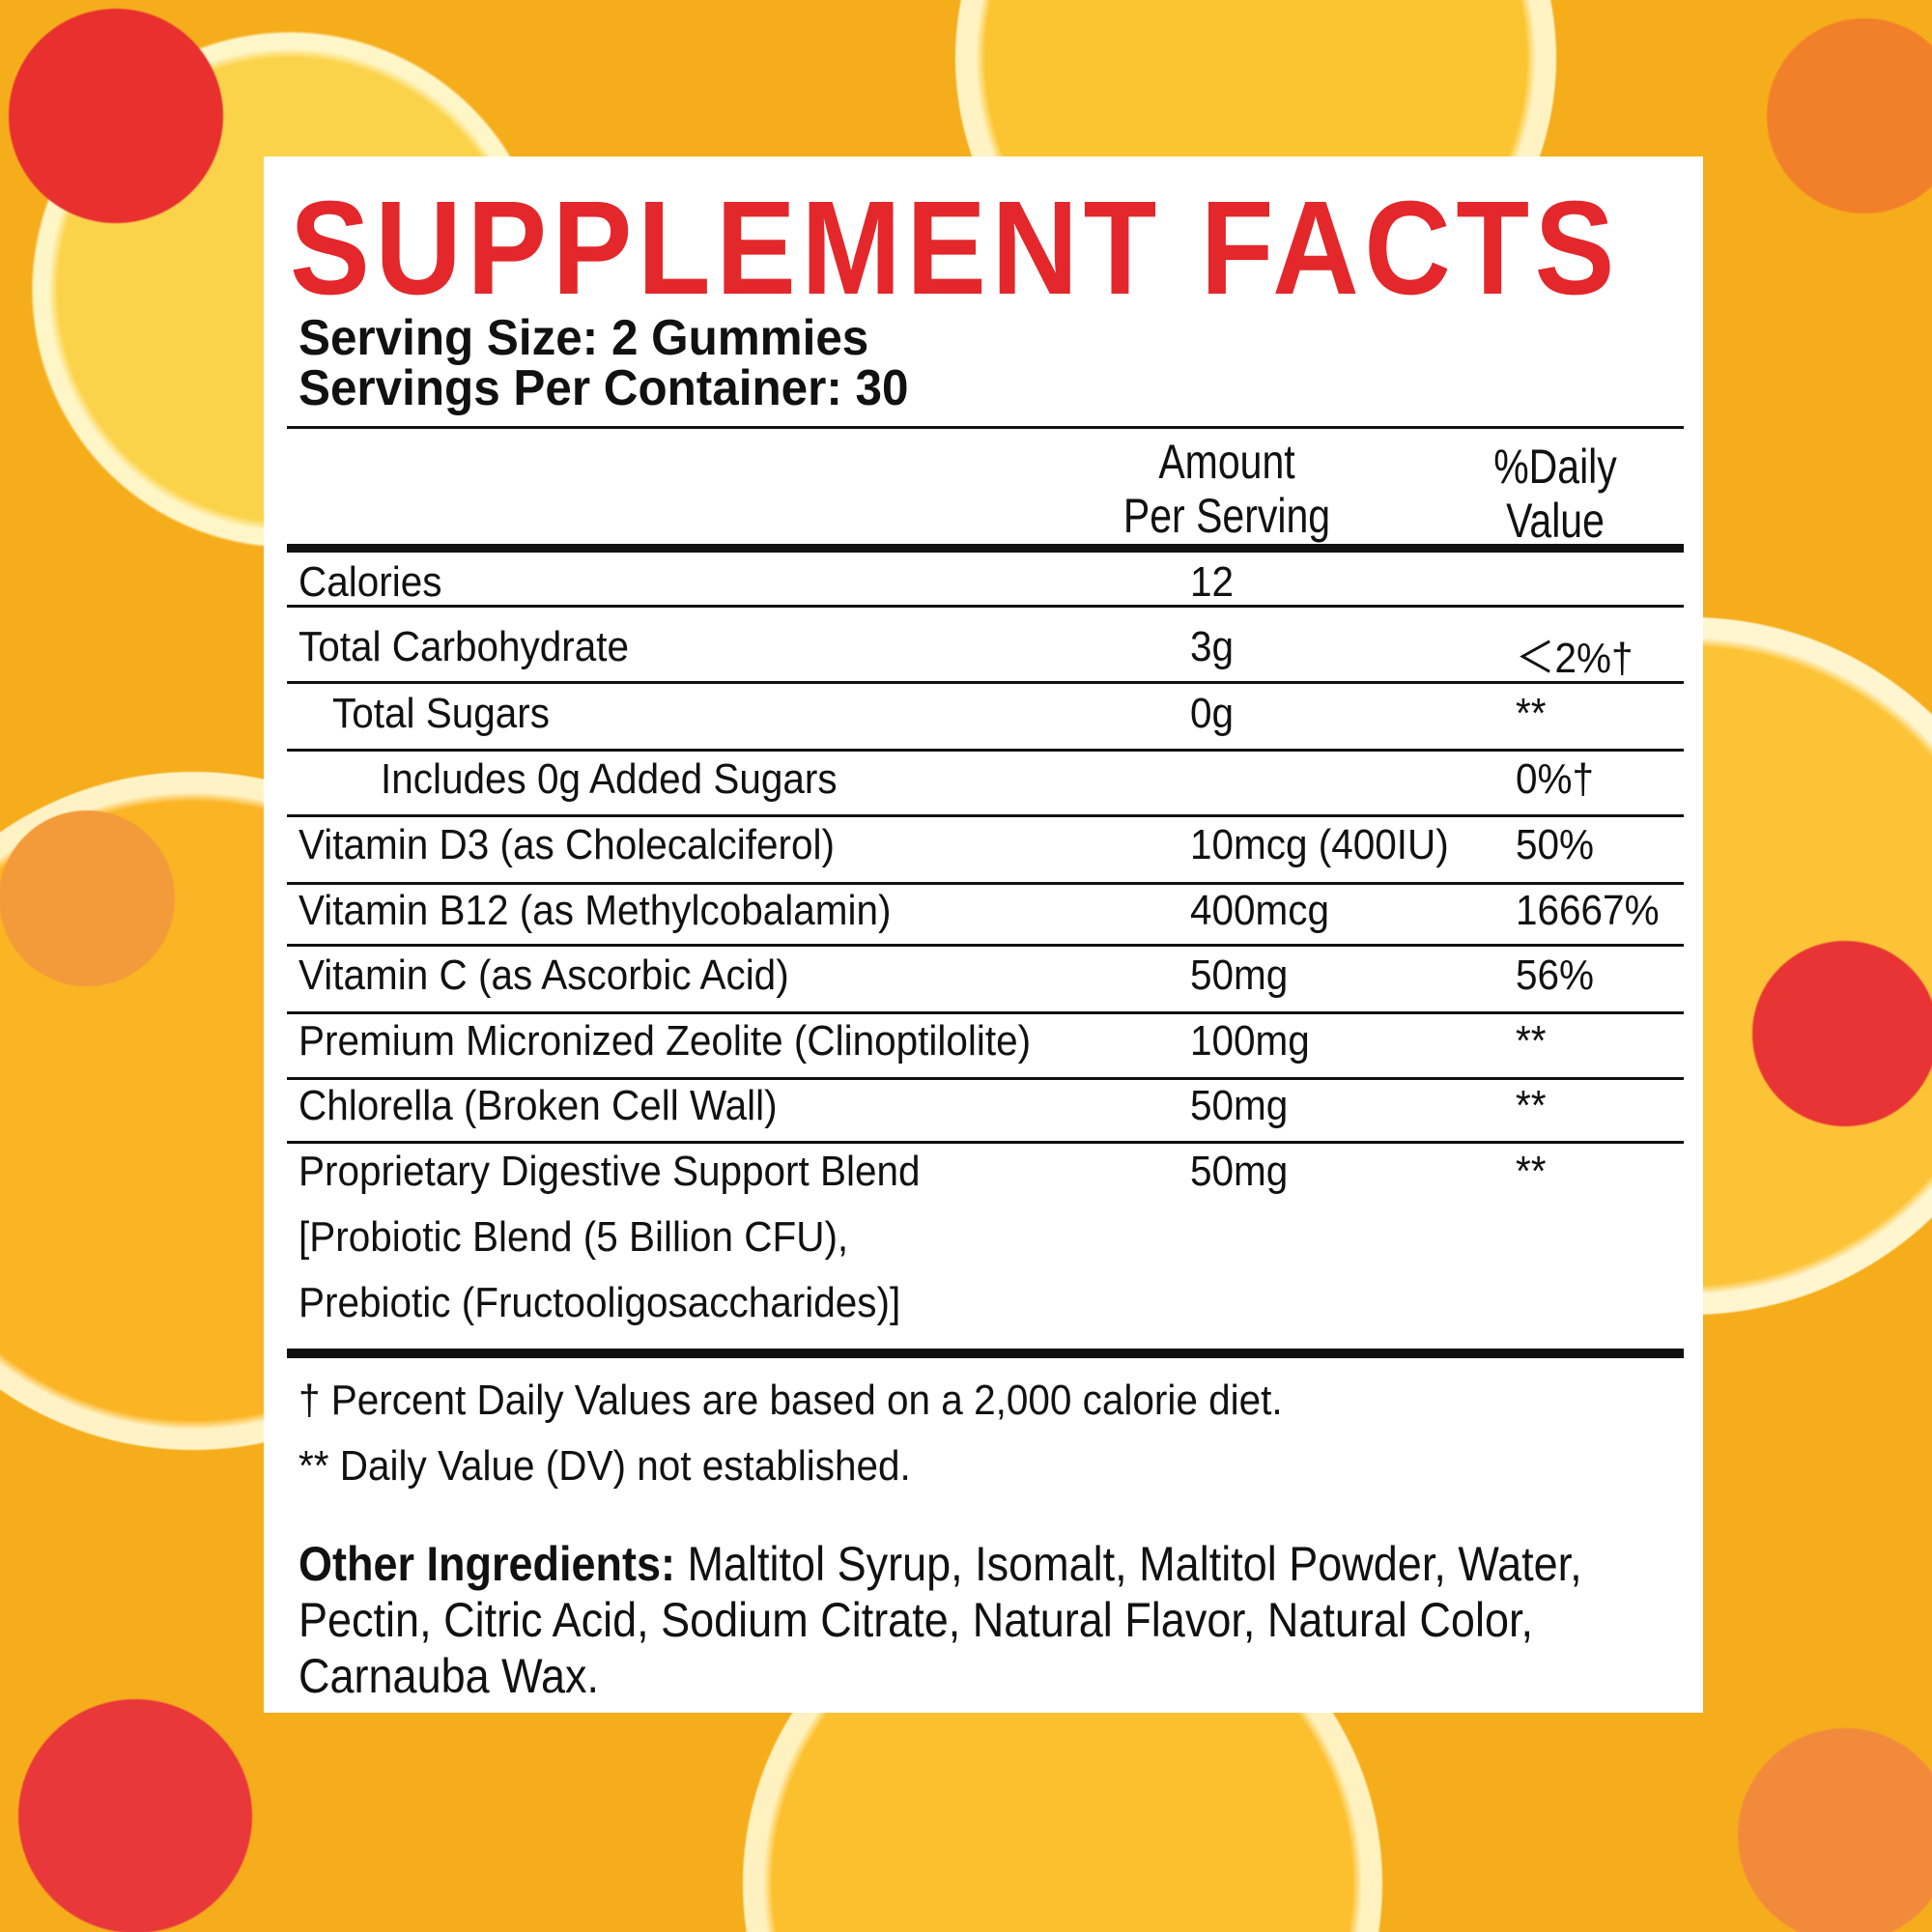 The image size is (1932, 1932). Describe the element at coordinates (370, 582) in the screenshot. I see `nutrient-label: Calories` at that location.